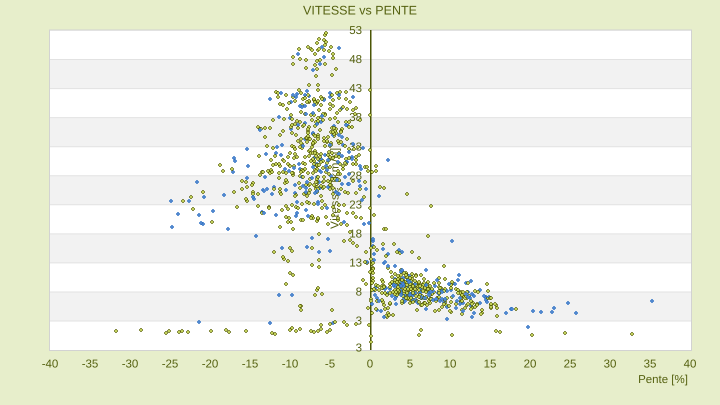 This screenshot has height=405, width=720. Describe the element at coordinates (355, 264) in the screenshot. I see `svg-text: 13` at that location.